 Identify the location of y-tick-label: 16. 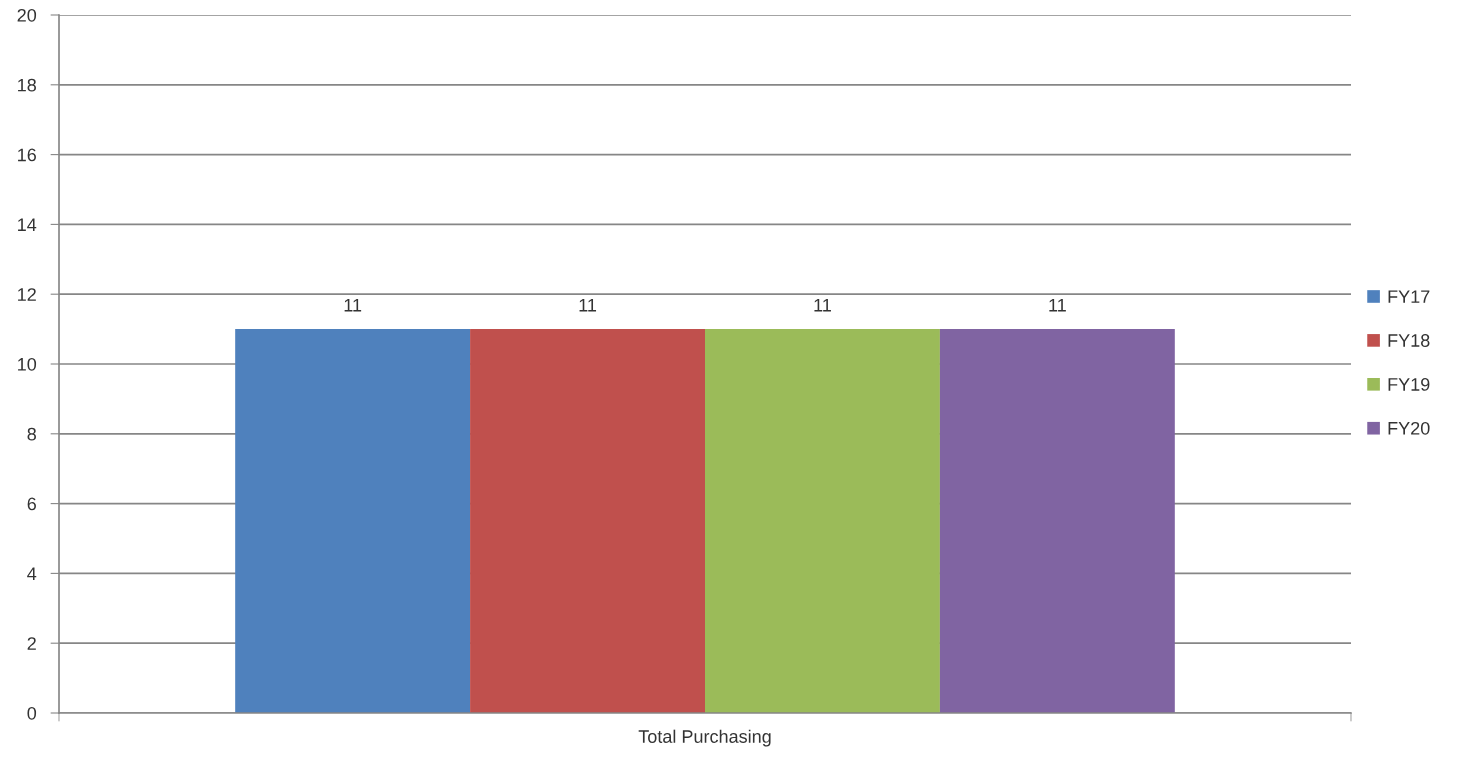
(27, 155).